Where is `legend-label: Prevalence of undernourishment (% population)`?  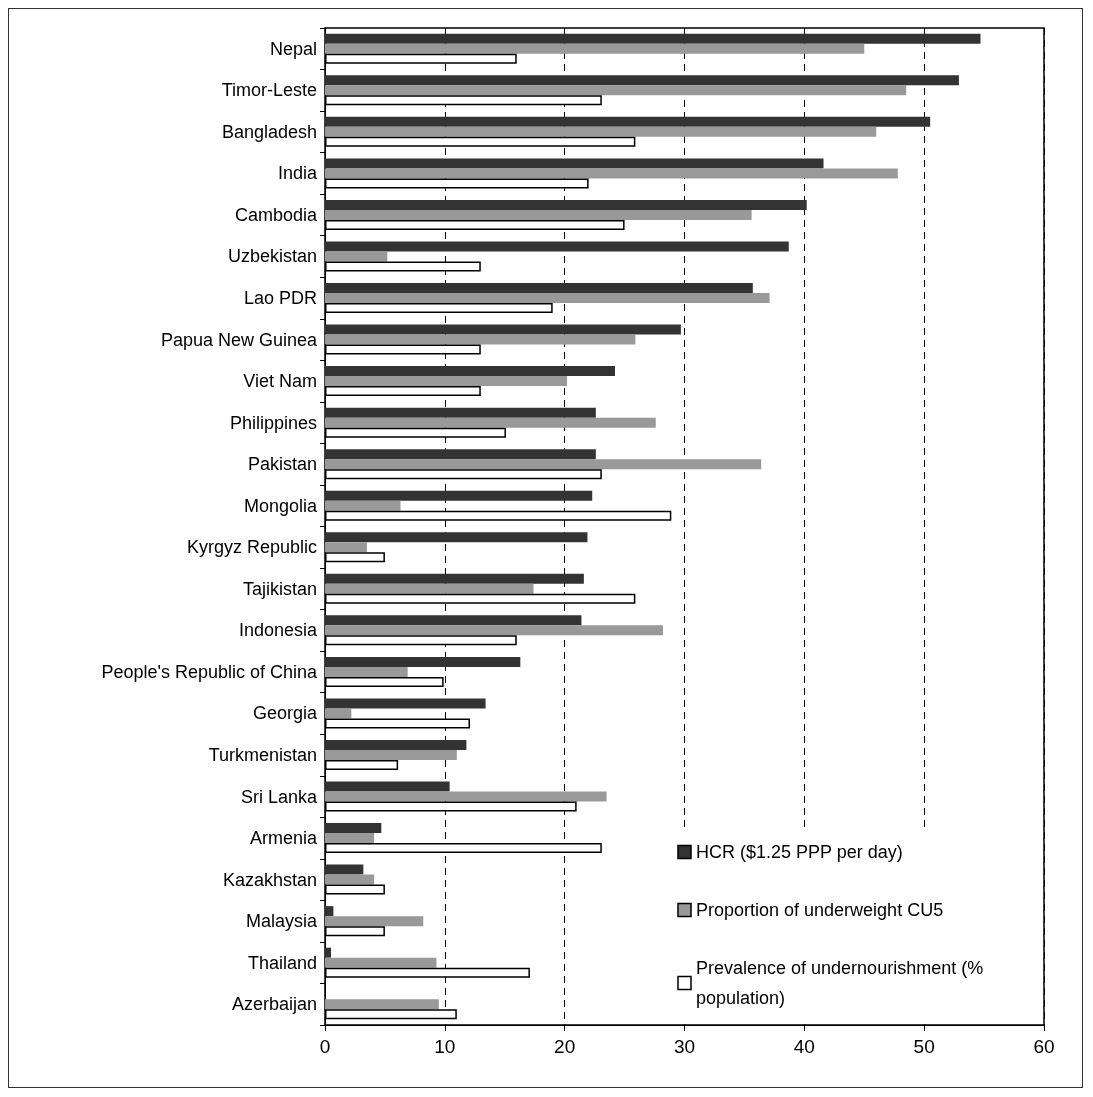
legend-label: Prevalence of undernourishment (% population) is located at coordinates (842, 983).